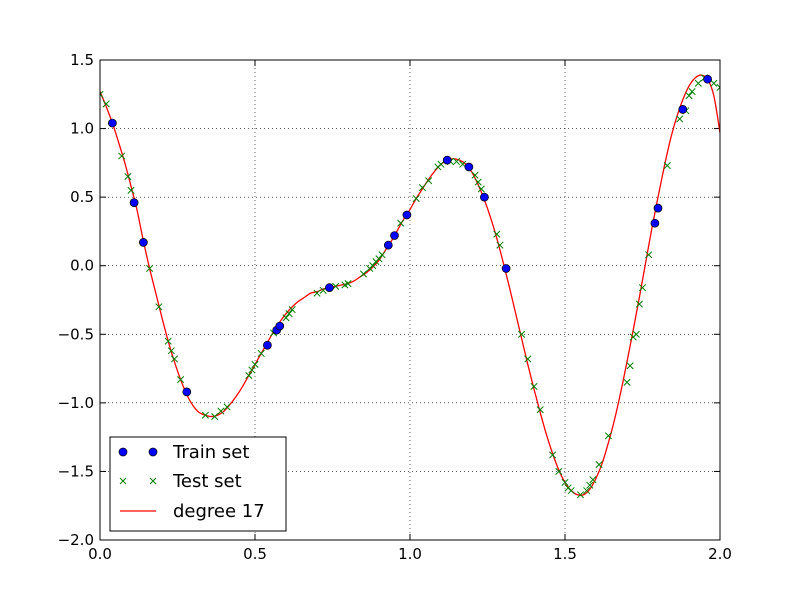 This screenshot has height=600, width=800. I want to click on x-tick-label: 0.0, so click(100, 554).